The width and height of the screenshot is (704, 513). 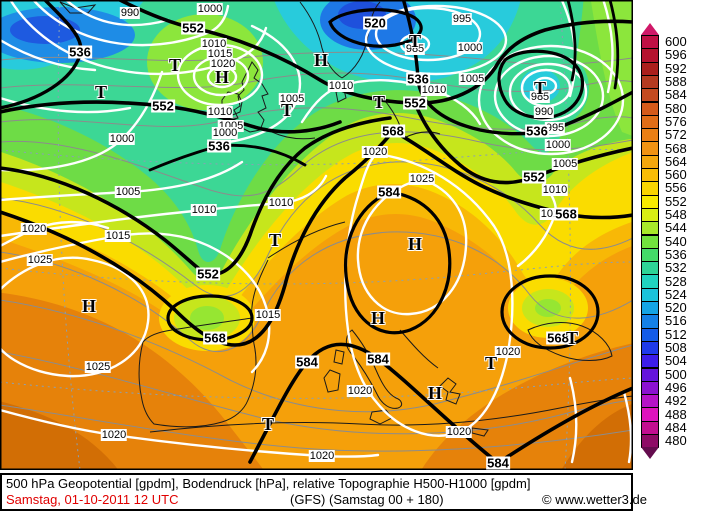 What do you see at coordinates (676, 401) in the screenshot?
I see `colorbar-value: 492` at bounding box center [676, 401].